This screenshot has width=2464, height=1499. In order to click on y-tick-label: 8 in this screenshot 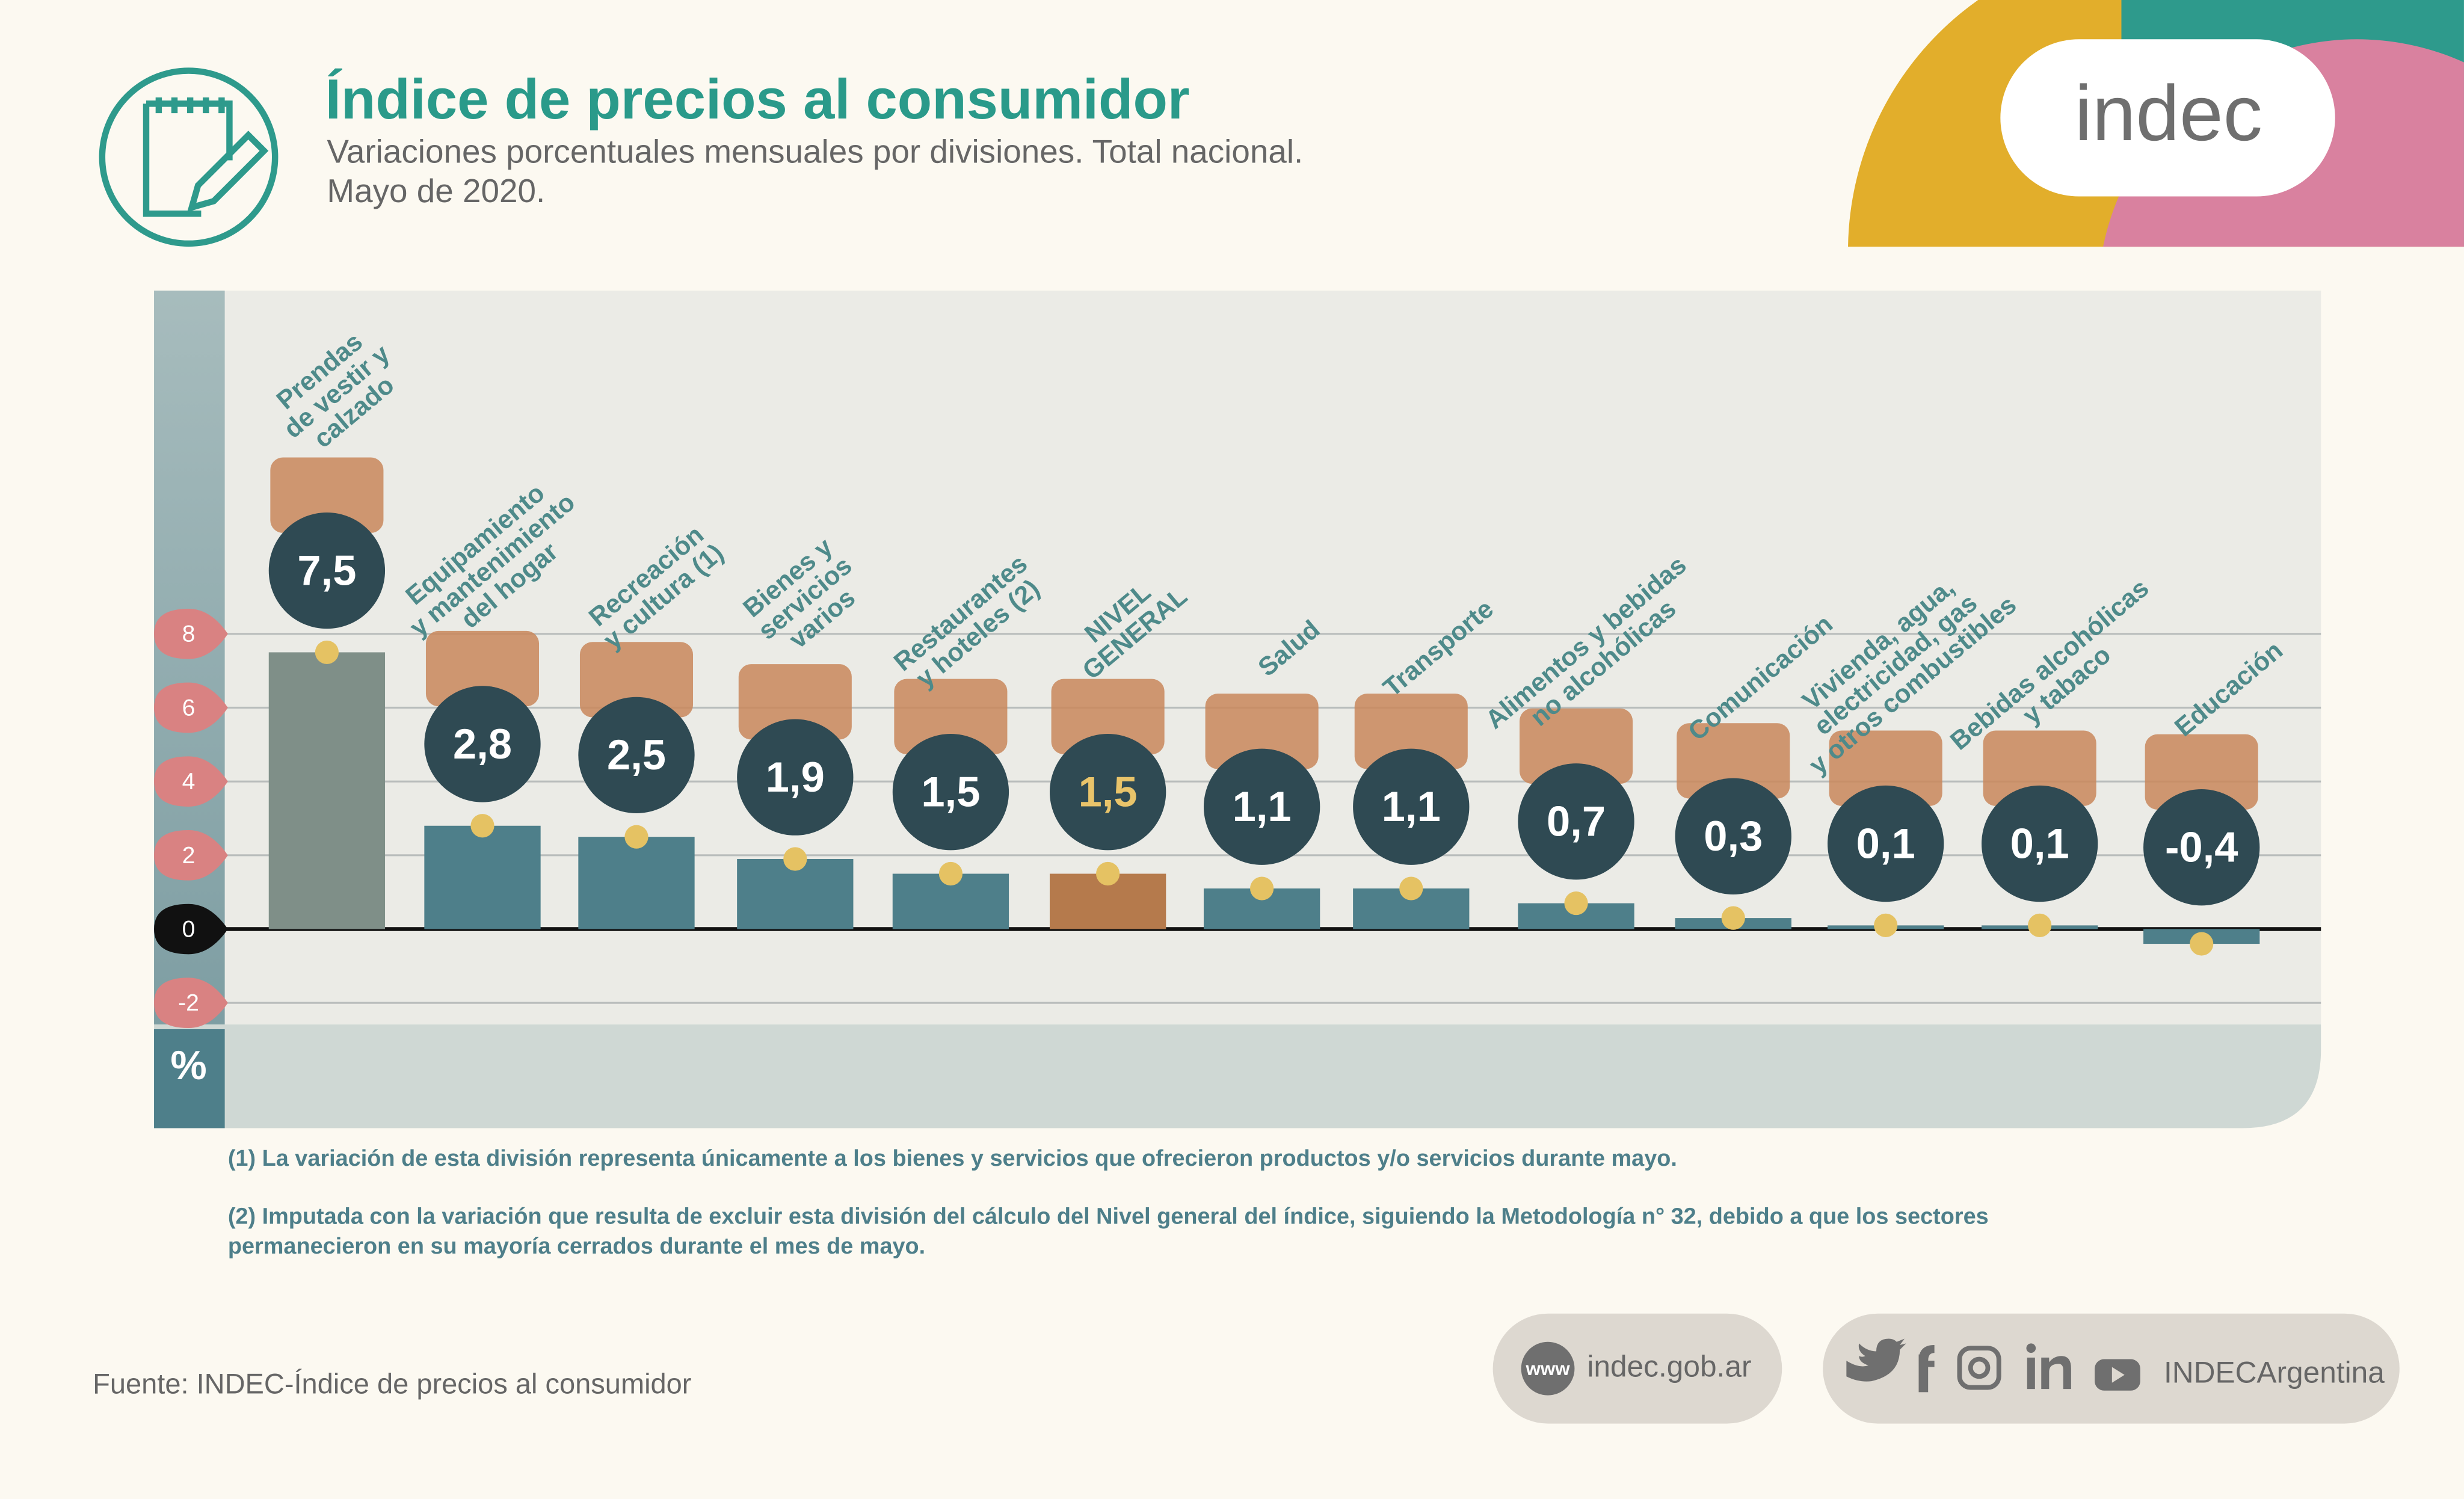, I will do `click(189, 634)`.